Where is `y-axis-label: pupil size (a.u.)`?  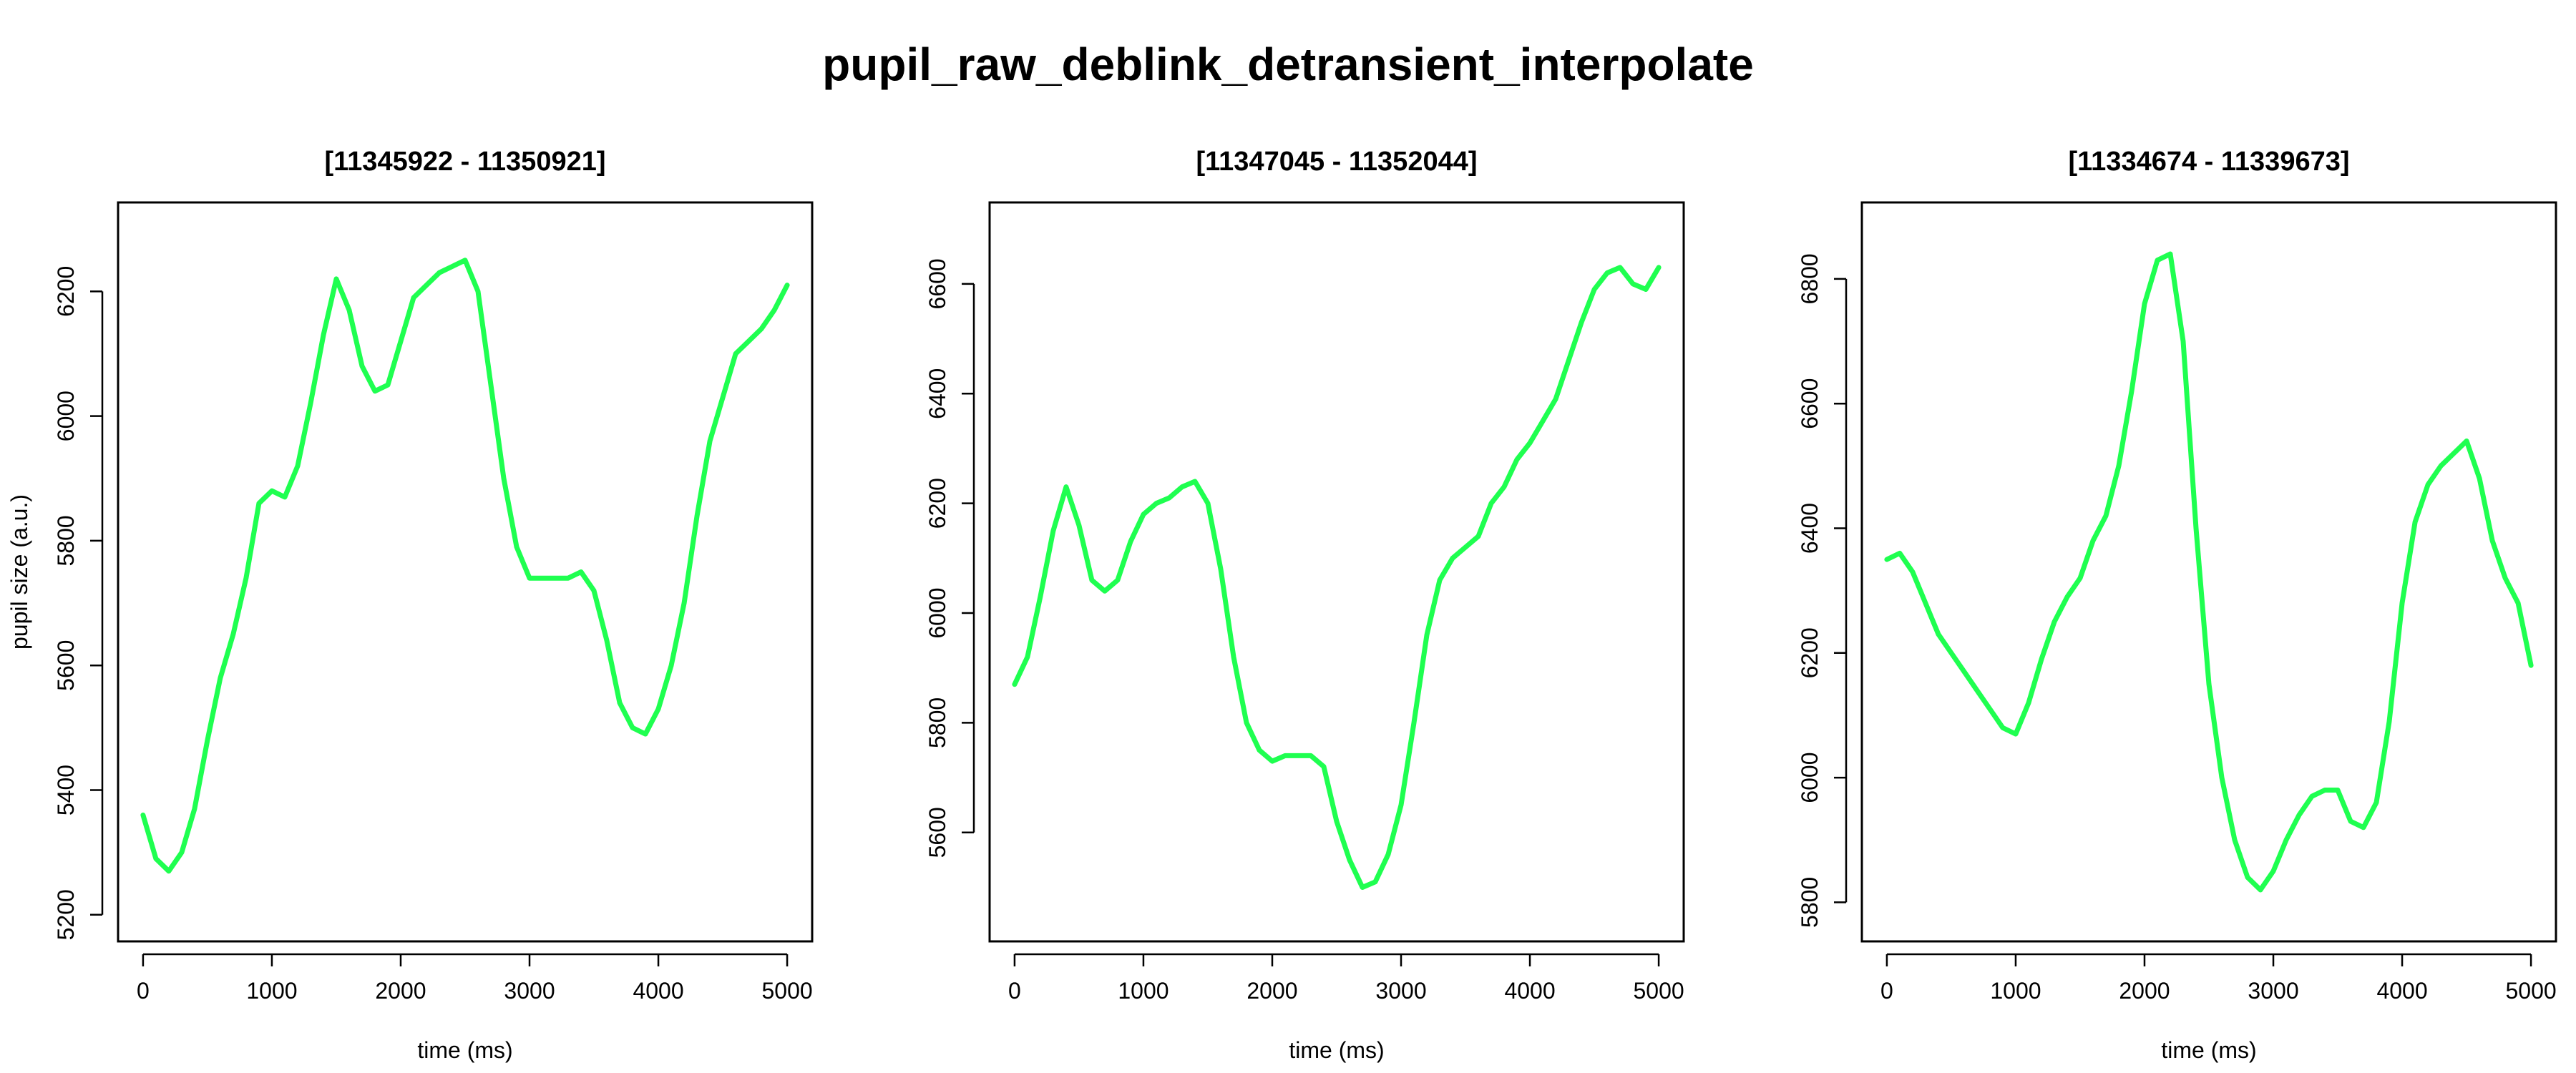
y-axis-label: pupil size (a.u.) is located at coordinates (19, 572).